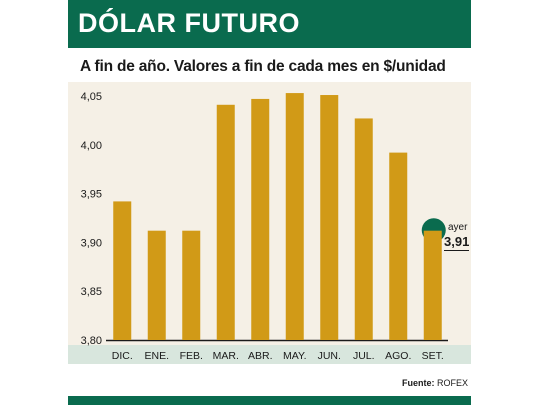 The width and height of the screenshot is (540, 405). What do you see at coordinates (364, 356) in the screenshot?
I see `x-tick-label: JUL.` at bounding box center [364, 356].